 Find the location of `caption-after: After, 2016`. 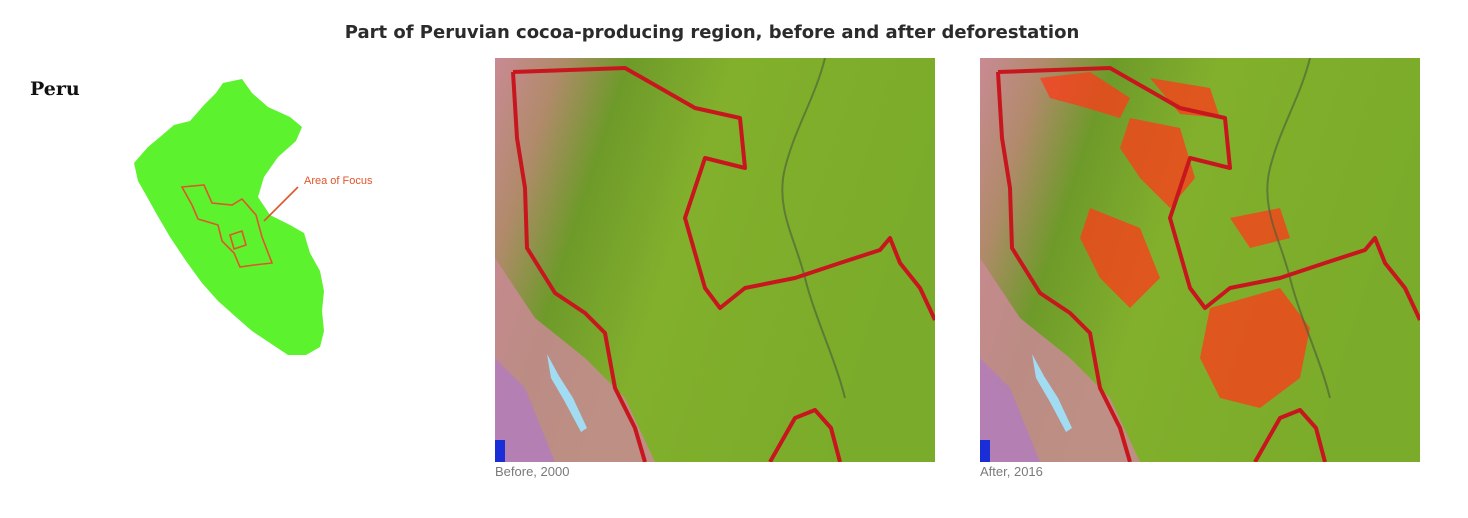

caption-after: After, 2016 is located at coordinates (1011, 471).